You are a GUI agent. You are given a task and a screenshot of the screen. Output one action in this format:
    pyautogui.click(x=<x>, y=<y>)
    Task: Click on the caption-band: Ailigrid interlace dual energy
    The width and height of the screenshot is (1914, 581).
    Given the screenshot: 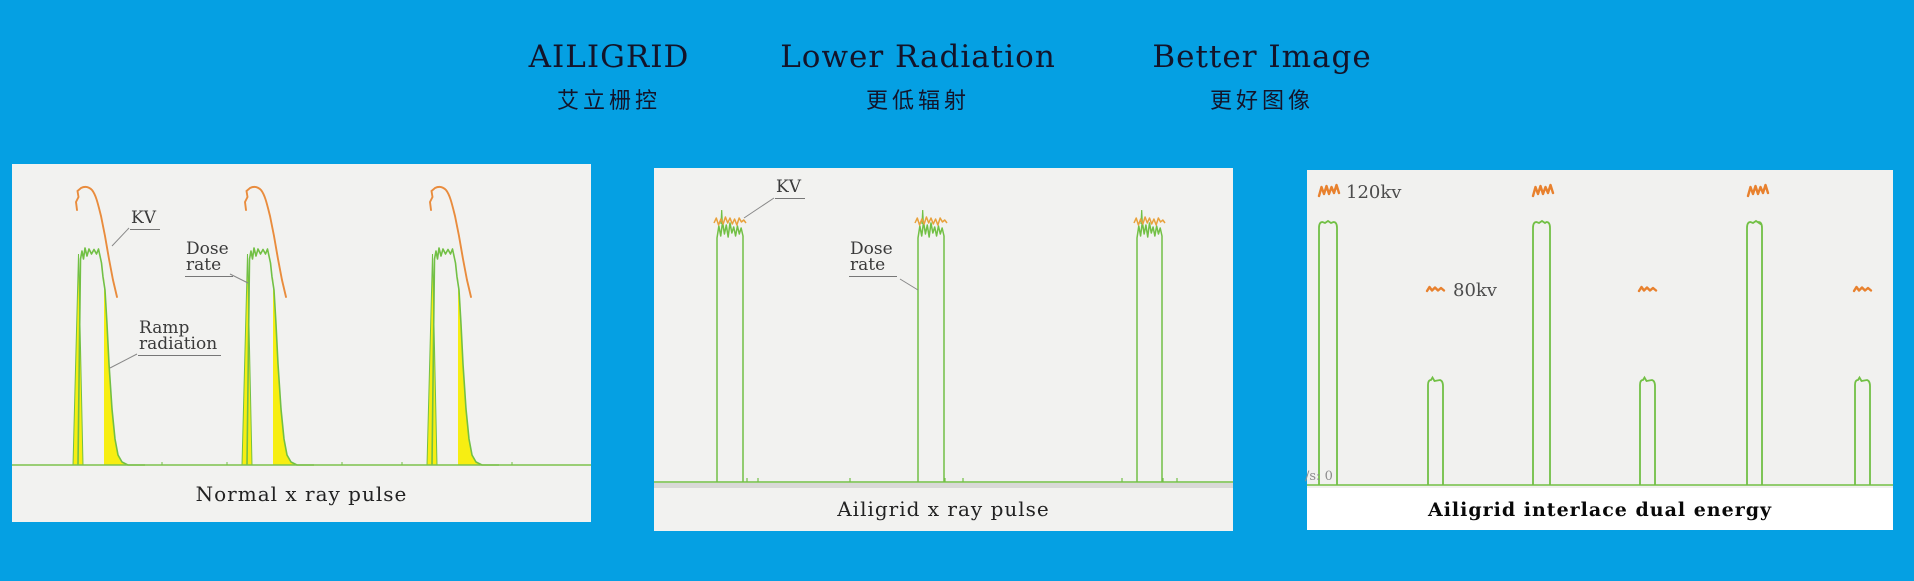 What is the action you would take?
    pyautogui.click(x=1600, y=509)
    